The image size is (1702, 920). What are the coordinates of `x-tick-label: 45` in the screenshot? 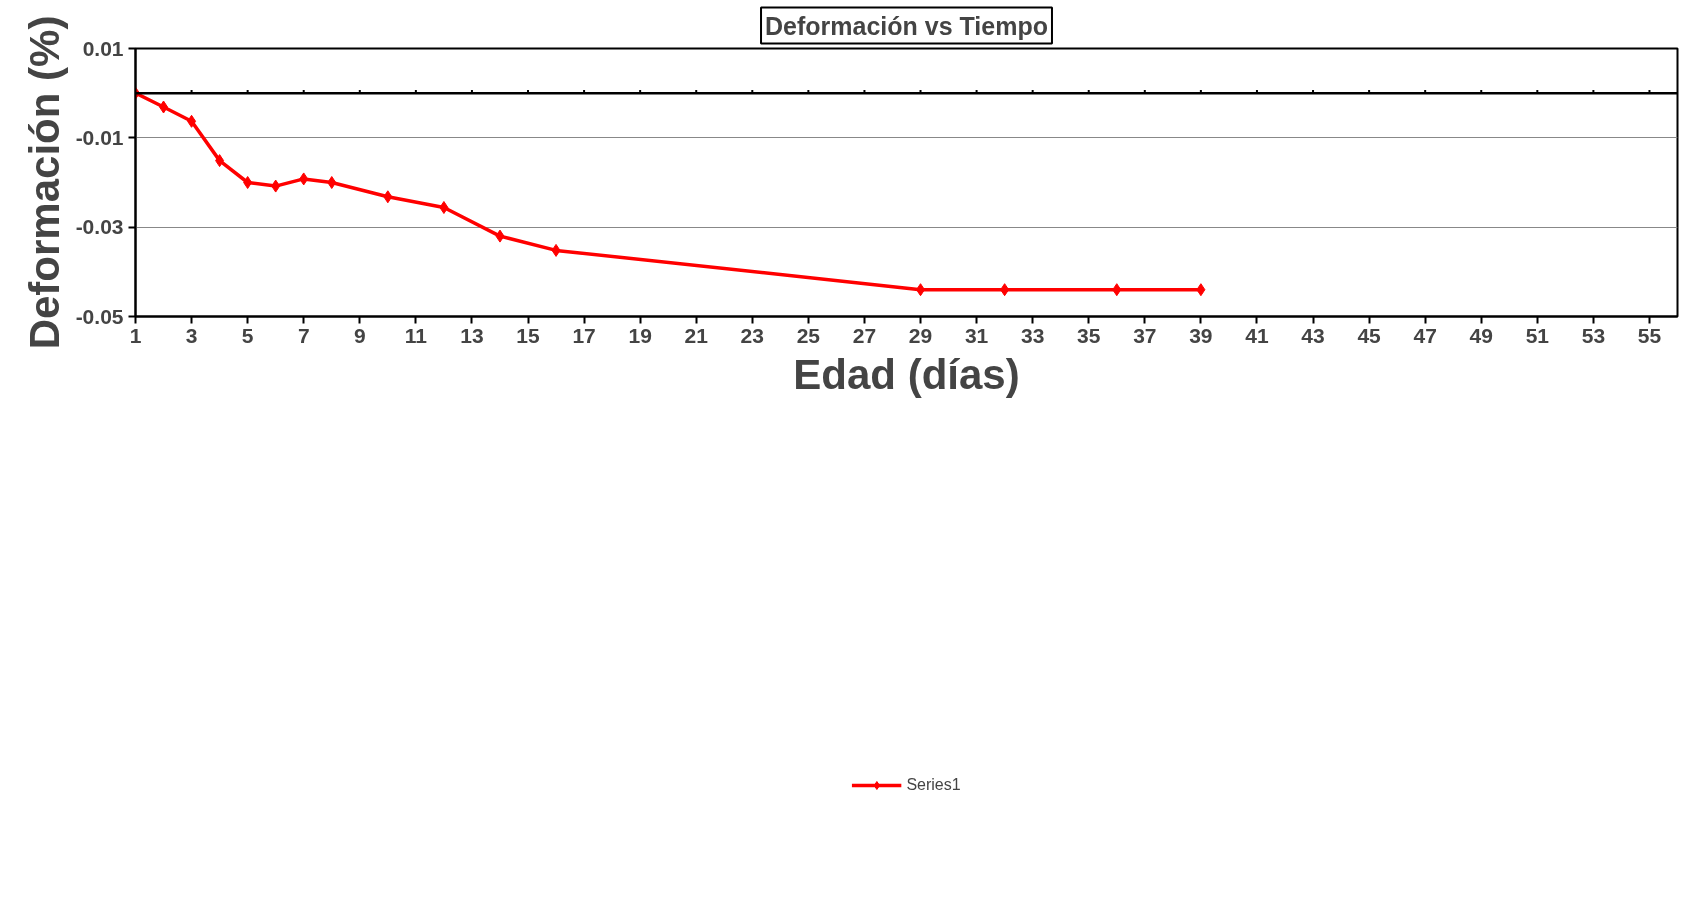 It's located at (1369, 335).